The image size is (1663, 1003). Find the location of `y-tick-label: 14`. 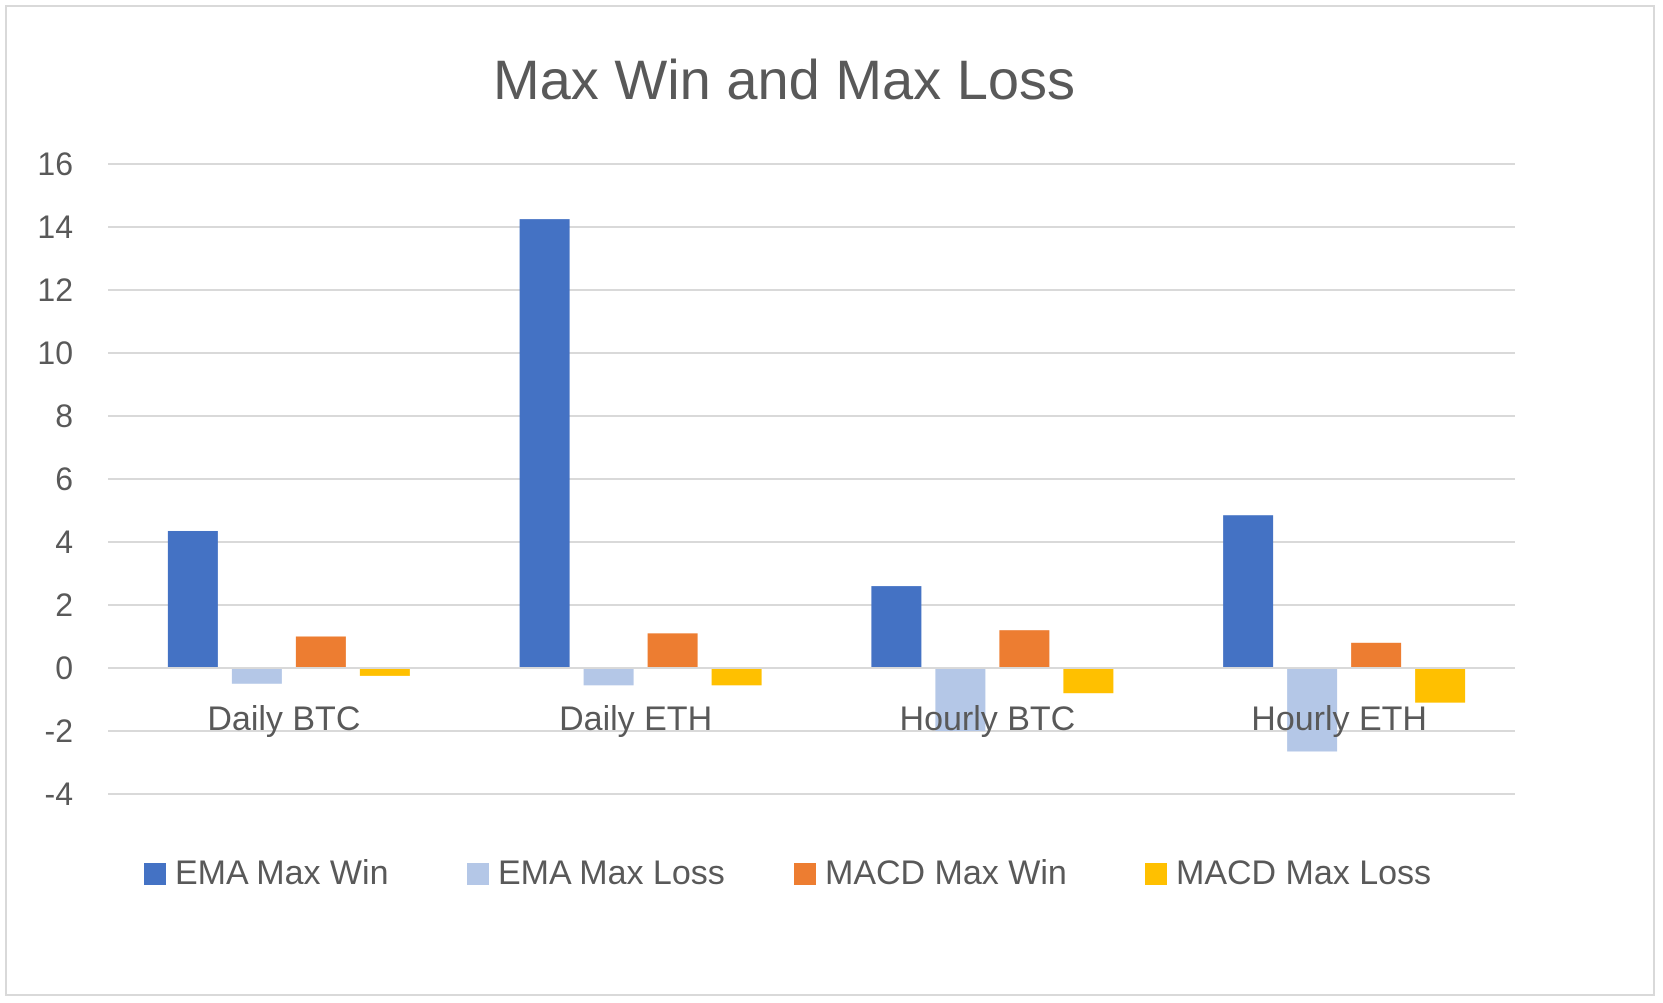

y-tick-label: 14 is located at coordinates (55, 227).